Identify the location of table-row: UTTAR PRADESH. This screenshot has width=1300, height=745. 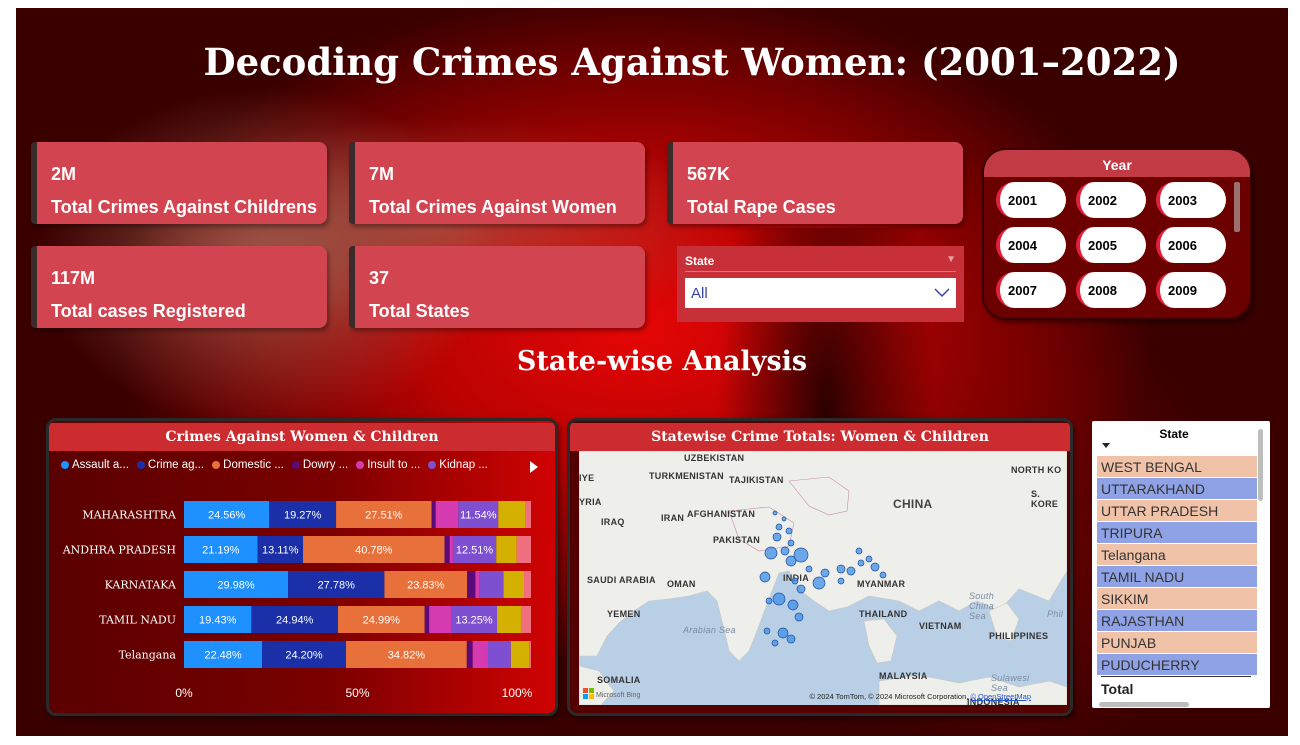
(1177, 510).